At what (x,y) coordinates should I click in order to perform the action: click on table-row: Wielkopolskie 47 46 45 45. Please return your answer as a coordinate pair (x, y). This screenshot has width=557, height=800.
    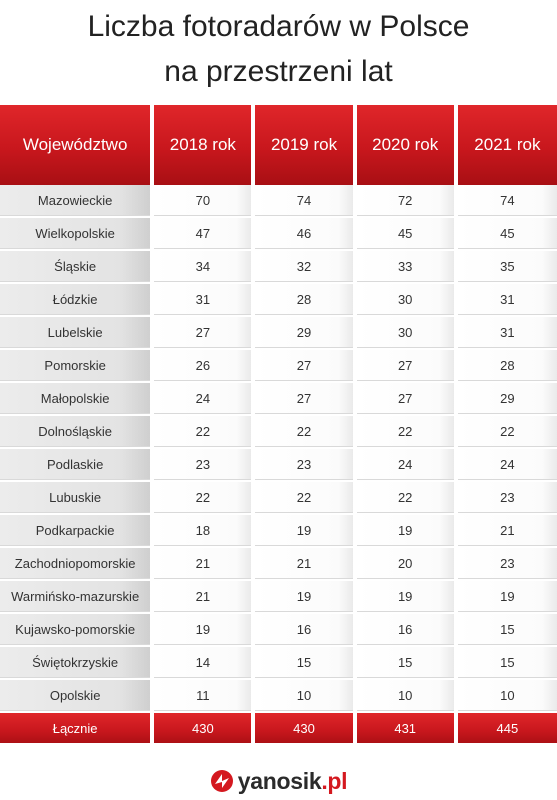
    Looking at the image, I should click on (278, 234).